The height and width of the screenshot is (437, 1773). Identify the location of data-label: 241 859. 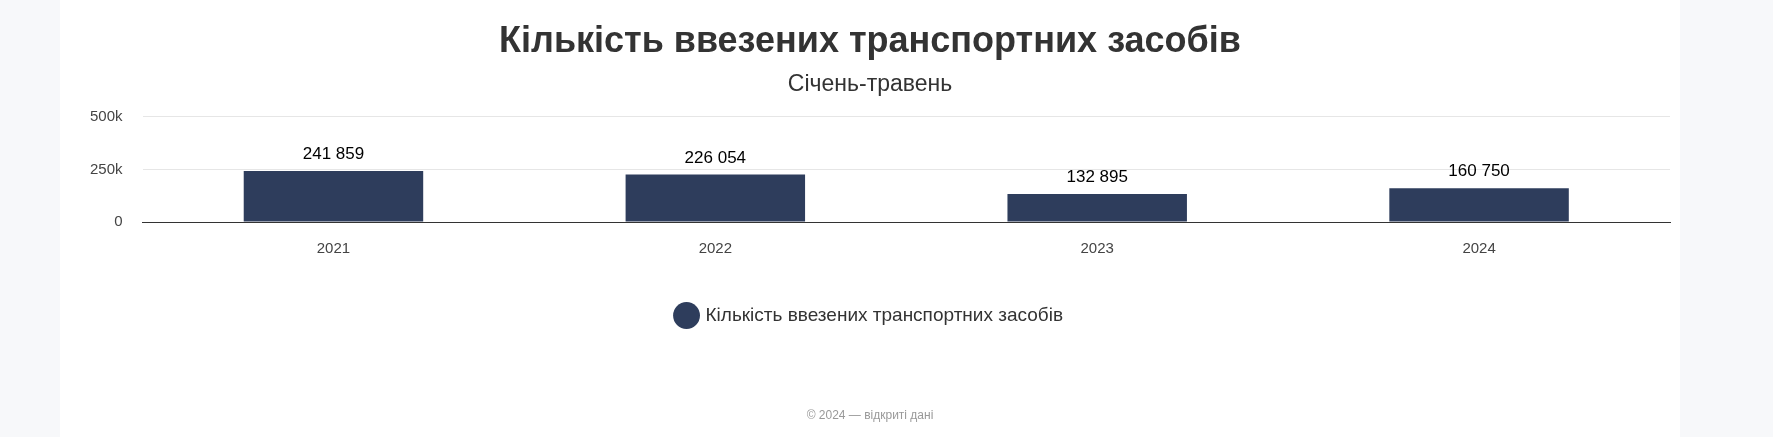
(333, 154).